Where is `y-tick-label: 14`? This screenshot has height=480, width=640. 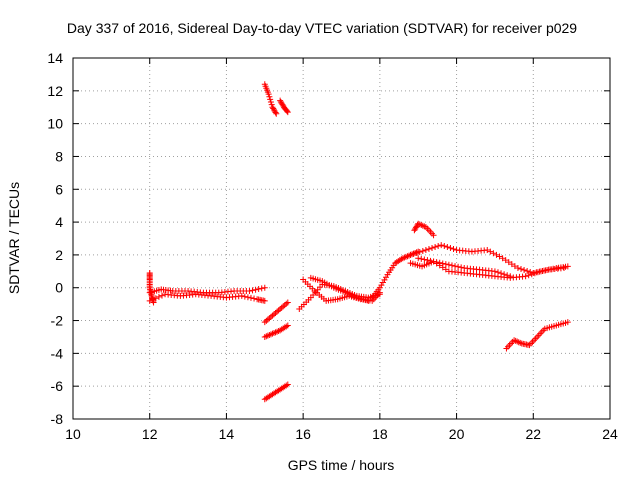 y-tick-label: 14 is located at coordinates (55, 58).